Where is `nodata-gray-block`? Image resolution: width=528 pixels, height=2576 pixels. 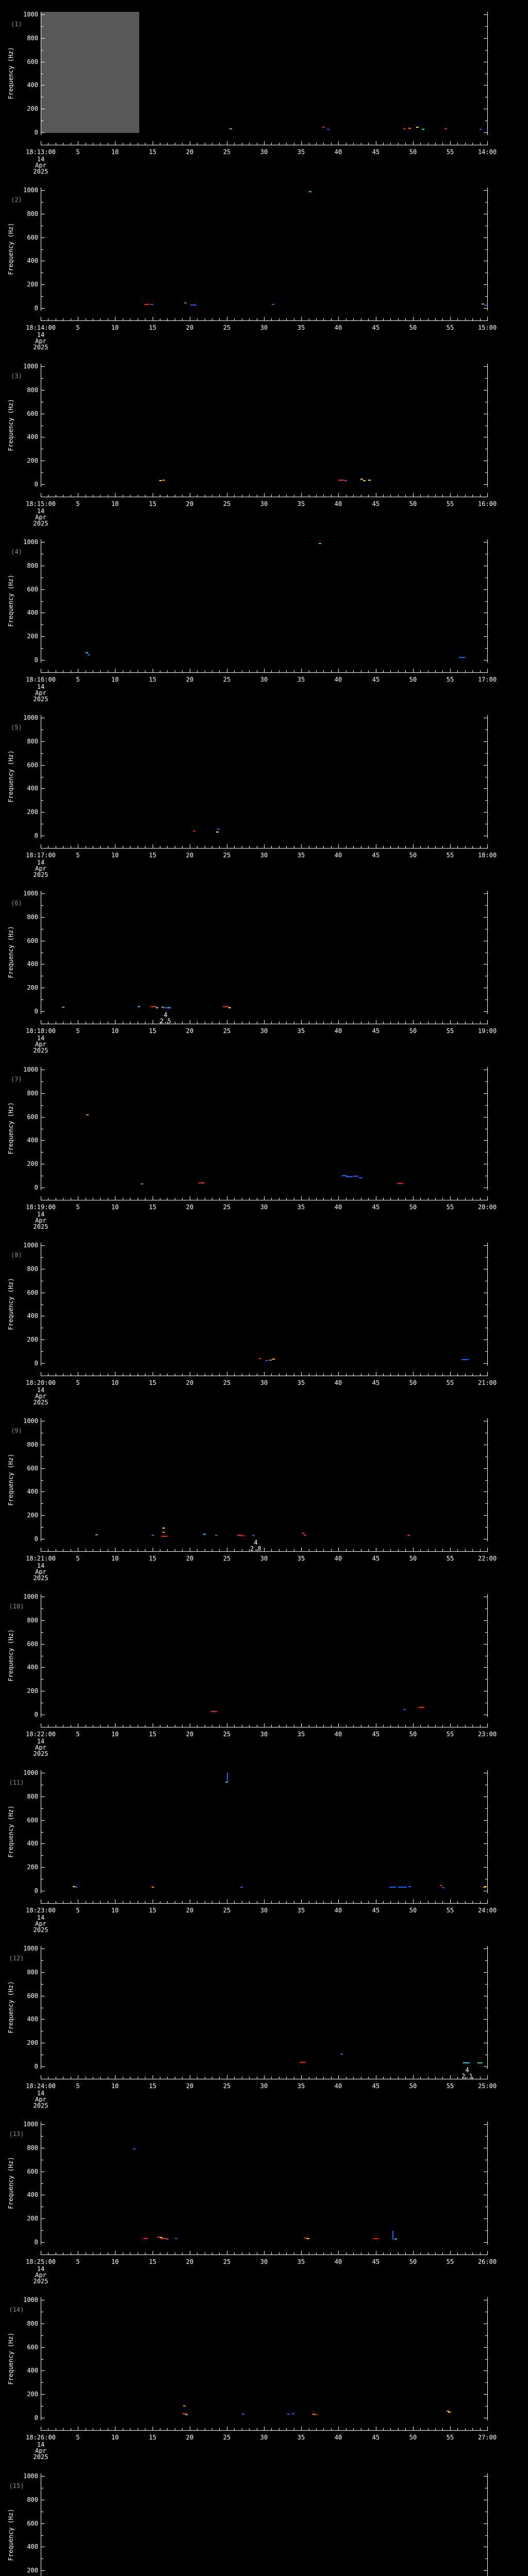
nodata-gray-block is located at coordinates (90, 72).